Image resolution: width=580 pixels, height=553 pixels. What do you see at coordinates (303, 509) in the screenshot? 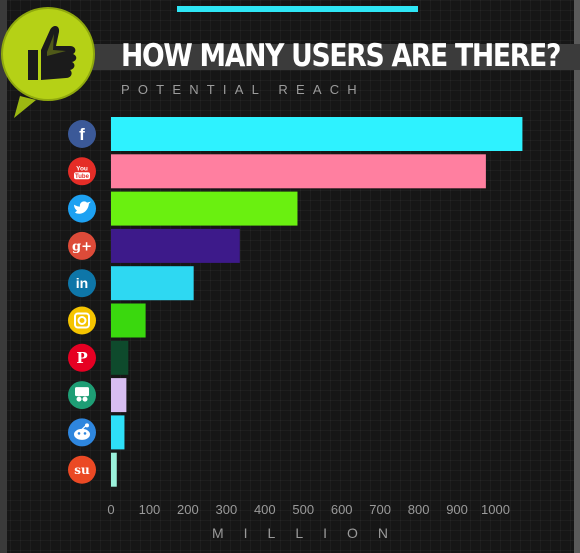
I see `x-tick-label: 500` at bounding box center [303, 509].